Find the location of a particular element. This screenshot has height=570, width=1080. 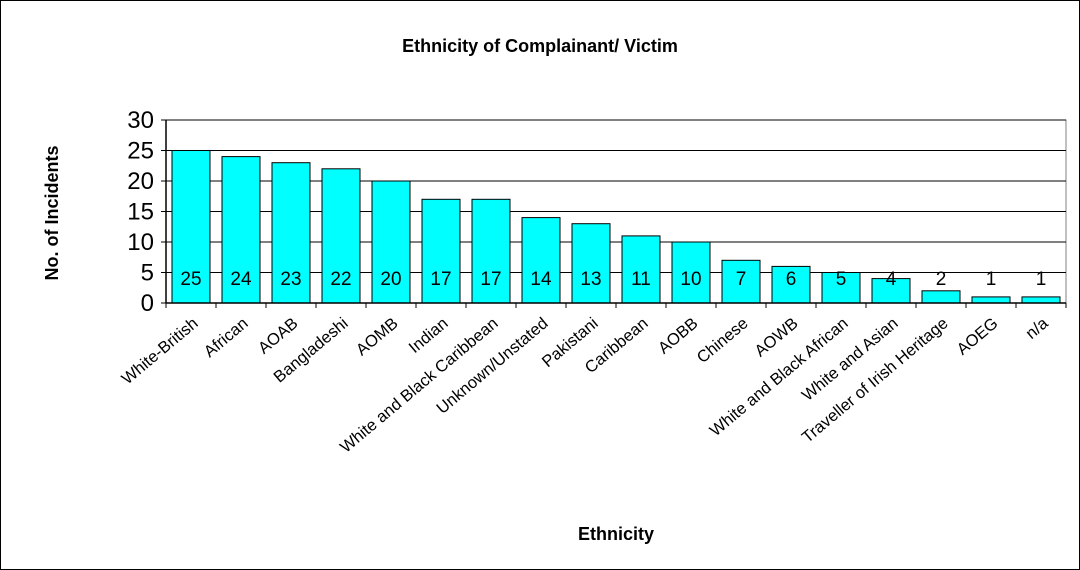

x-axis-title: Ethnicity is located at coordinates (616, 534).